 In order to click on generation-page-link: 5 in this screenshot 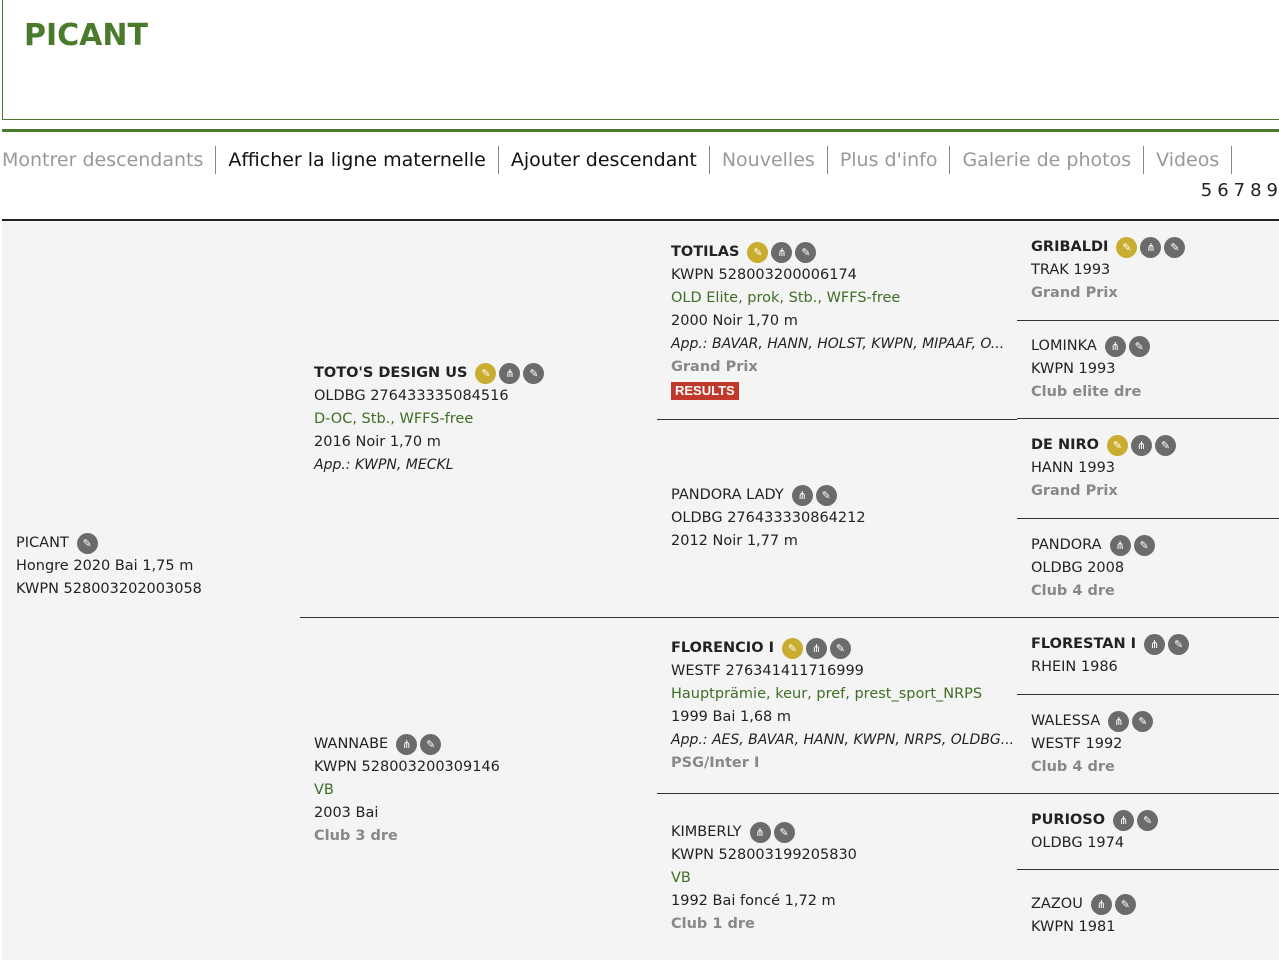, I will do `click(1207, 190)`.